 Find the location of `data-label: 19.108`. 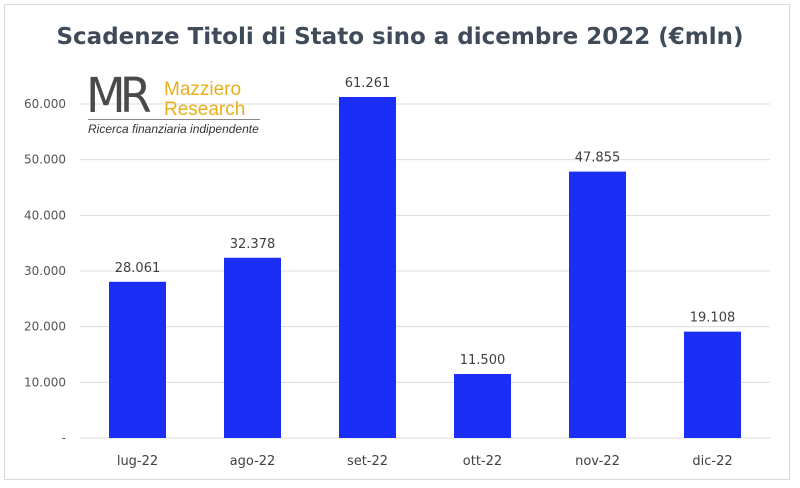

data-label: 19.108 is located at coordinates (713, 318).